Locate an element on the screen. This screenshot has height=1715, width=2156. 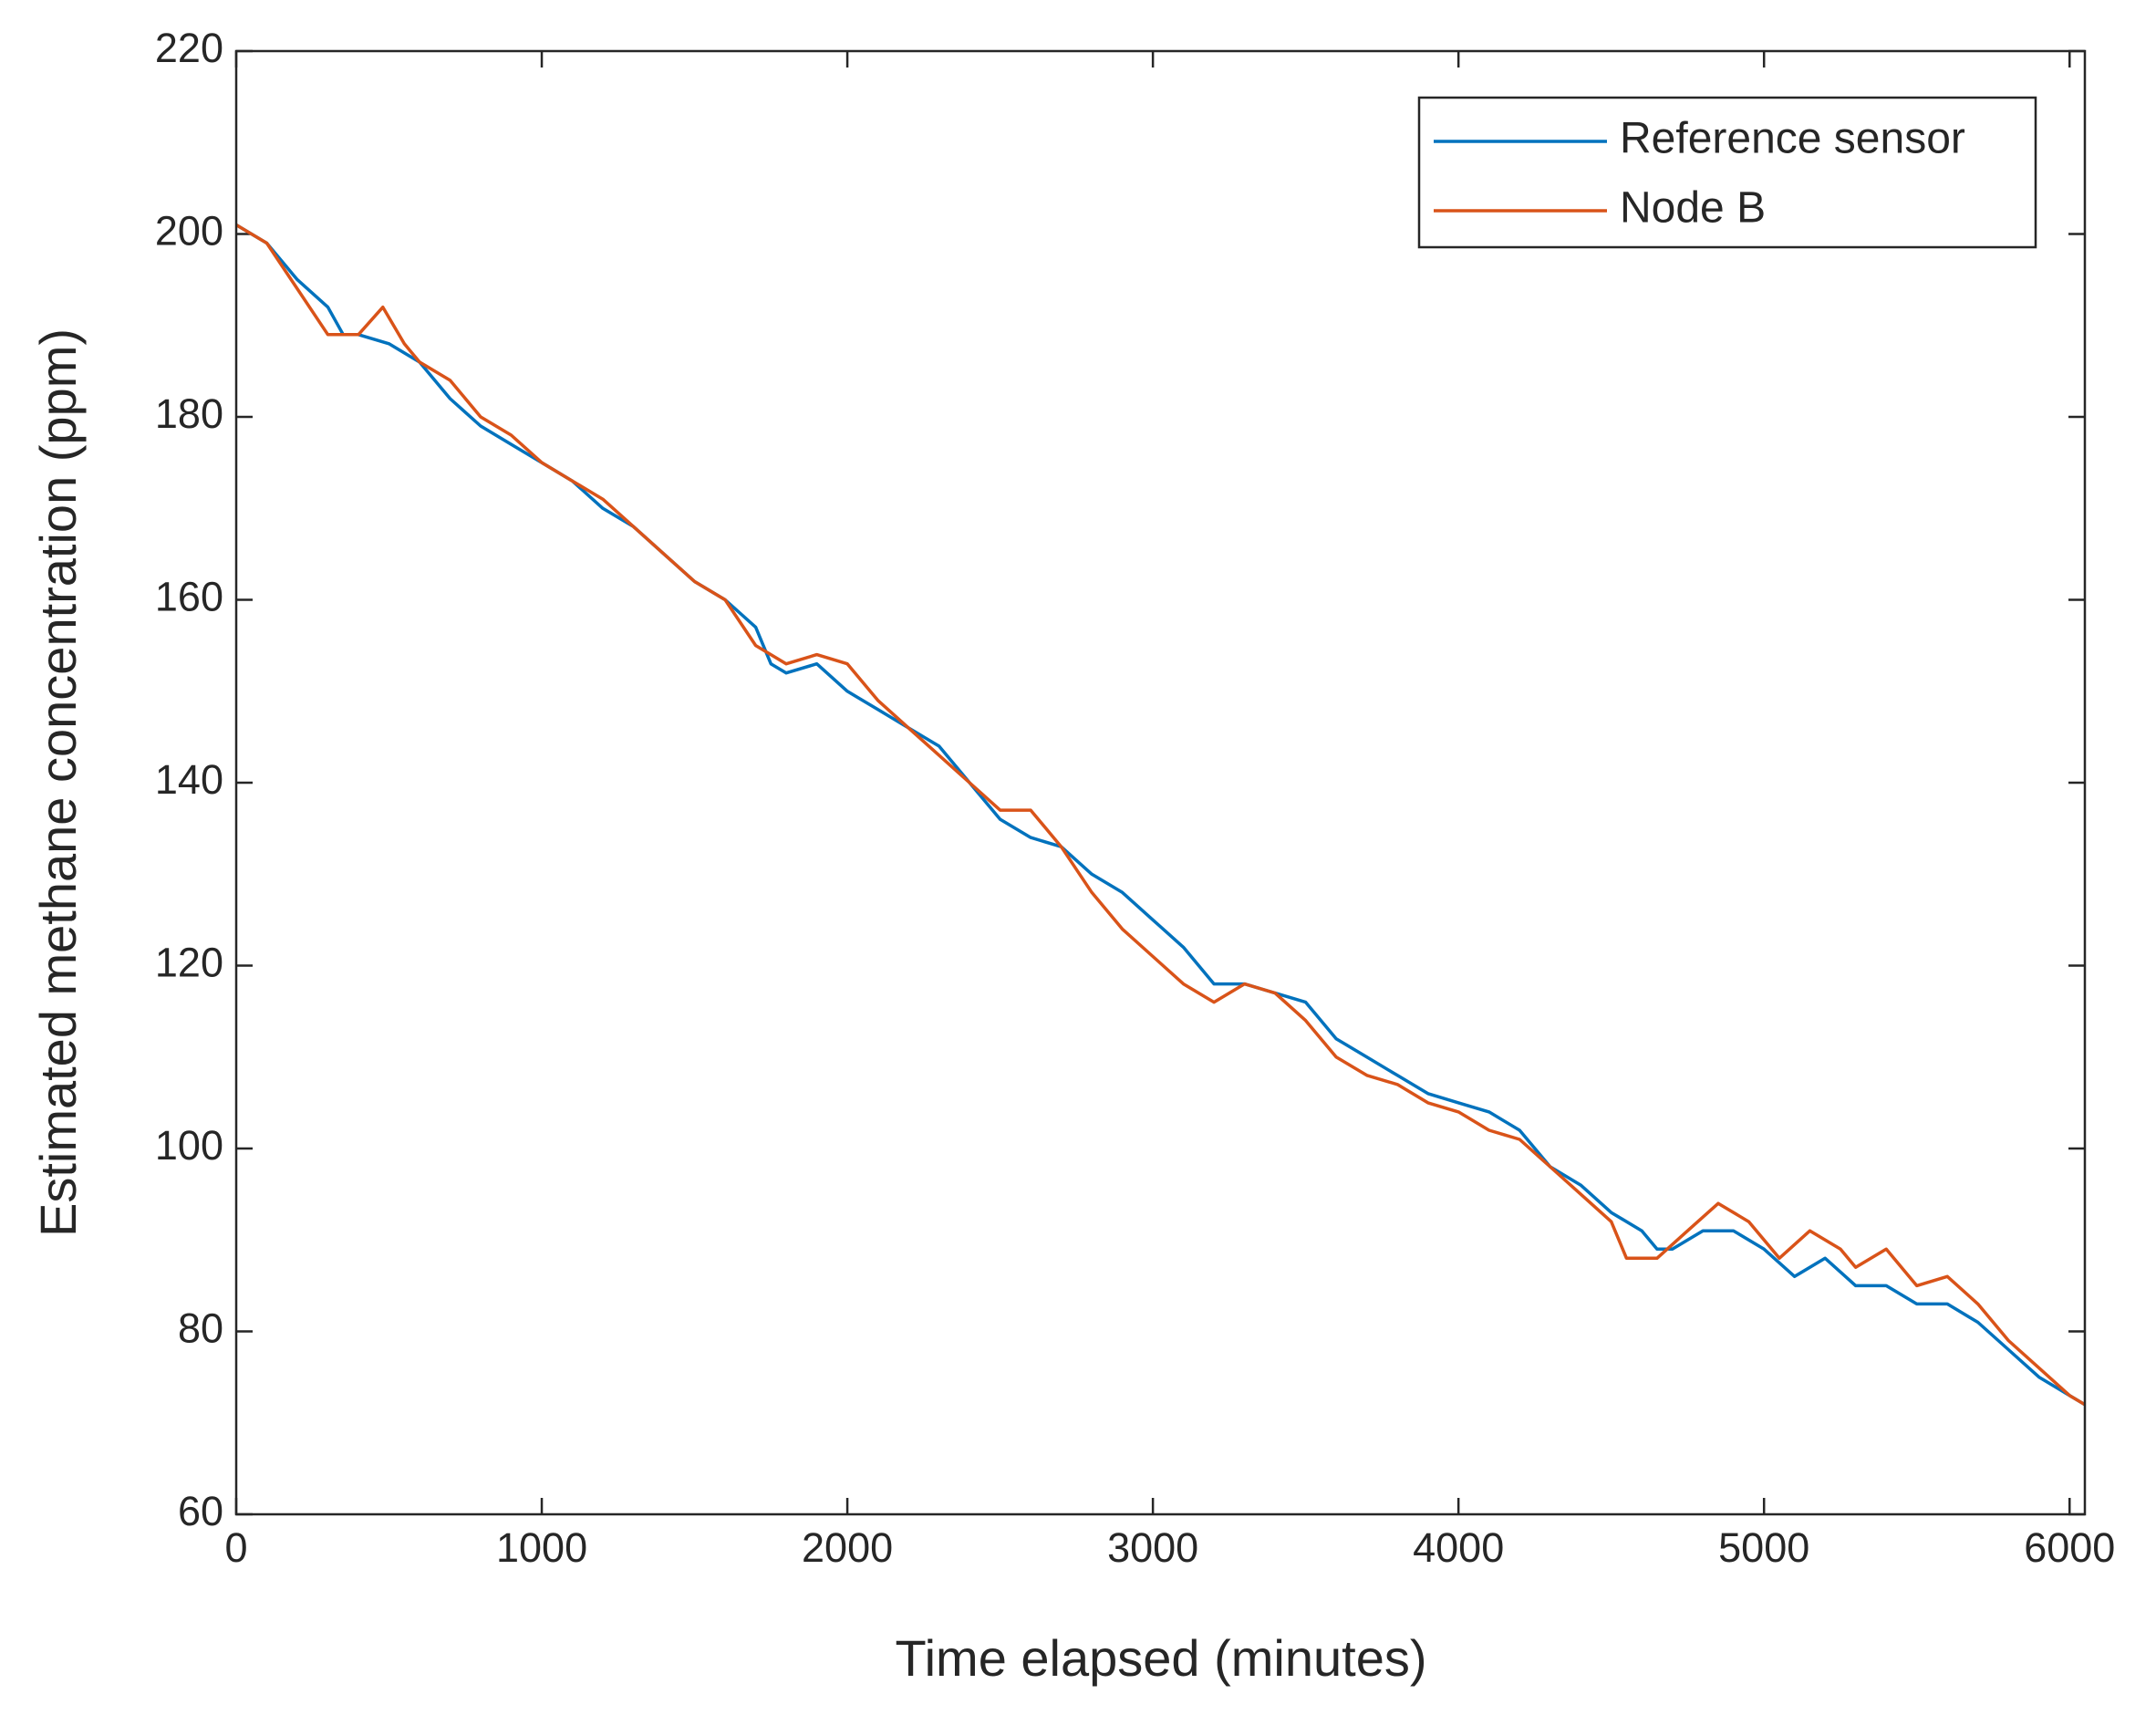
y-tick-label: 80 is located at coordinates (200, 1327).